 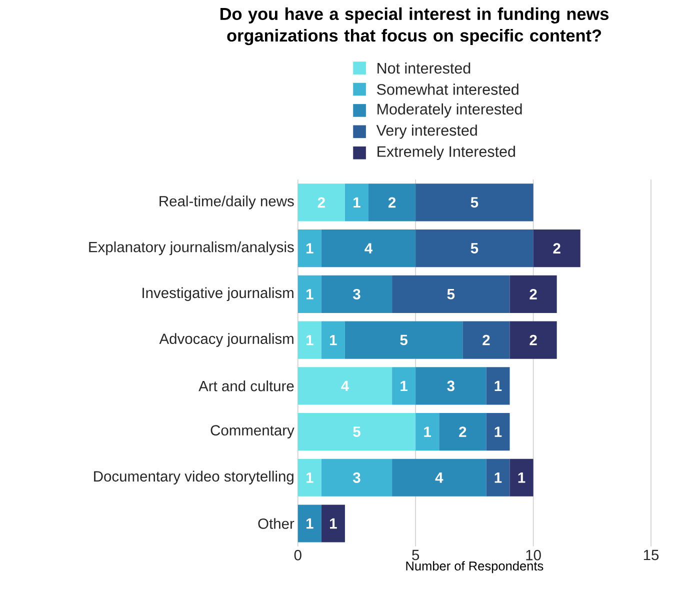 What do you see at coordinates (414, 27) in the screenshot?
I see `chart-title: Do you have a special interest in funding news organizations that focus on specific content?` at bounding box center [414, 27].